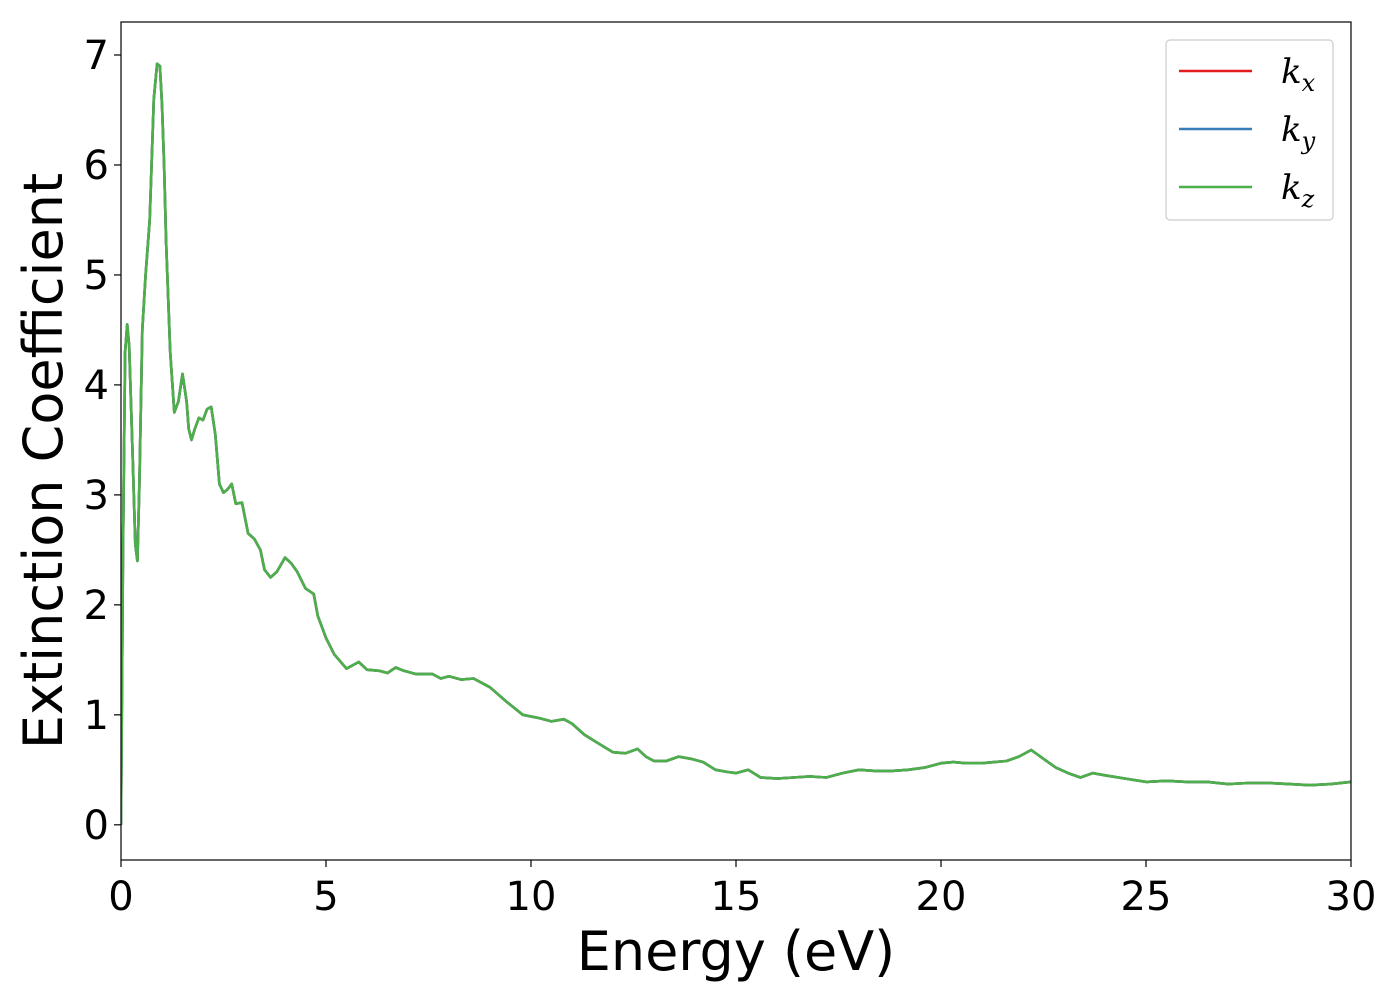  Describe the element at coordinates (1249, 130) in the screenshot. I see `legend: kx ky kz` at that location.